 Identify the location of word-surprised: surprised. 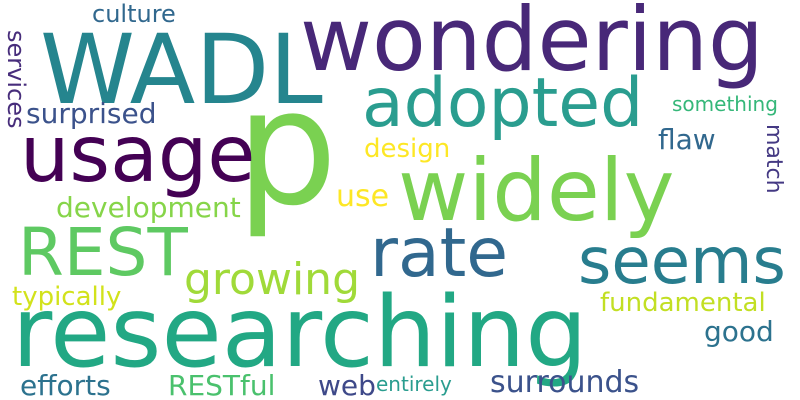
(91, 114).